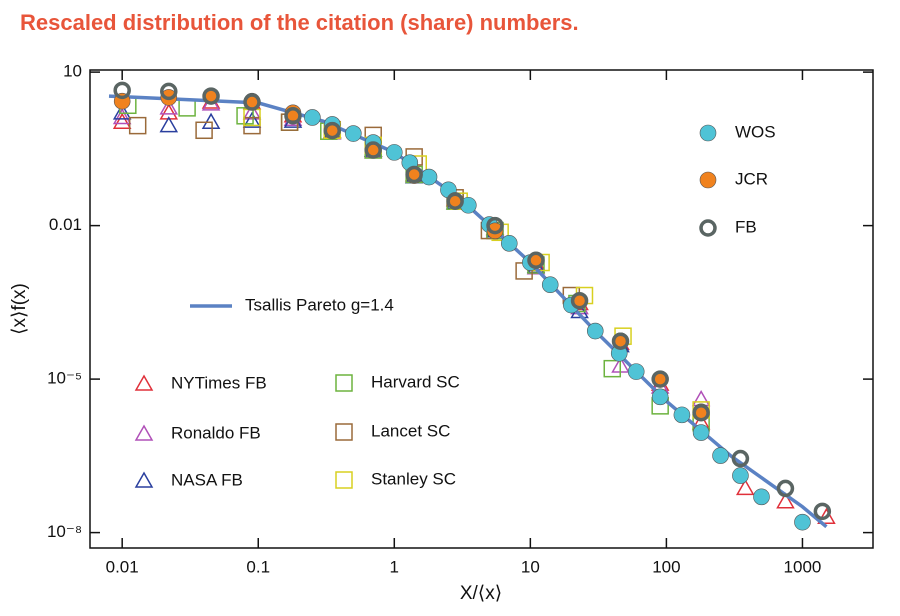 This screenshot has width=900, height=616. I want to click on y-axis-label: ⟨x⟩f(x), so click(19, 309).